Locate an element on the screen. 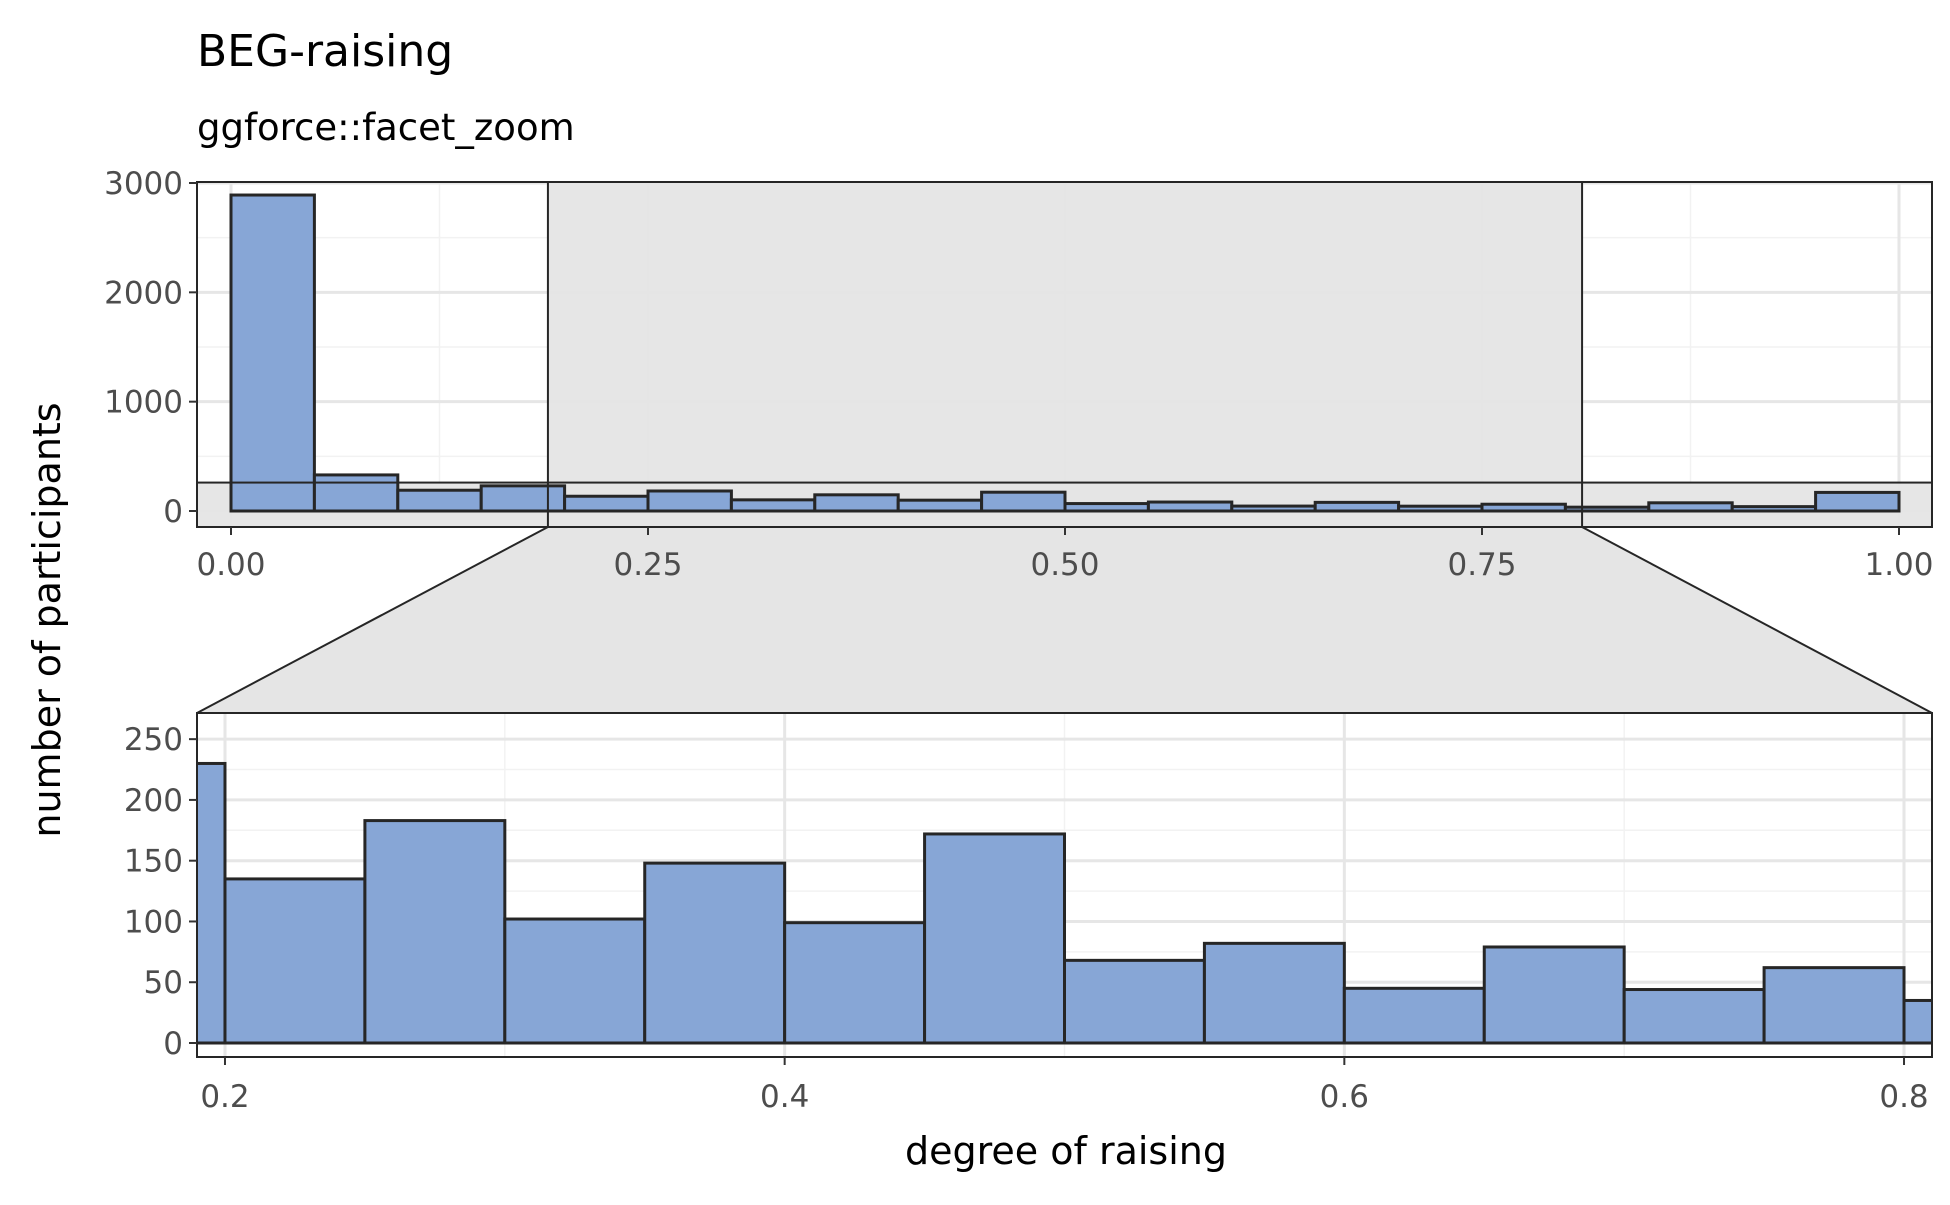 The width and height of the screenshot is (1950, 1205). zoom-y-tick-label: 200 is located at coordinates (153, 801).